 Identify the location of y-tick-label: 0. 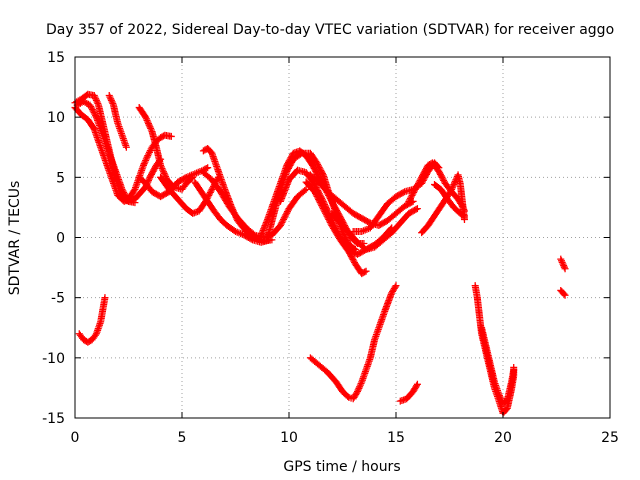
(60, 239).